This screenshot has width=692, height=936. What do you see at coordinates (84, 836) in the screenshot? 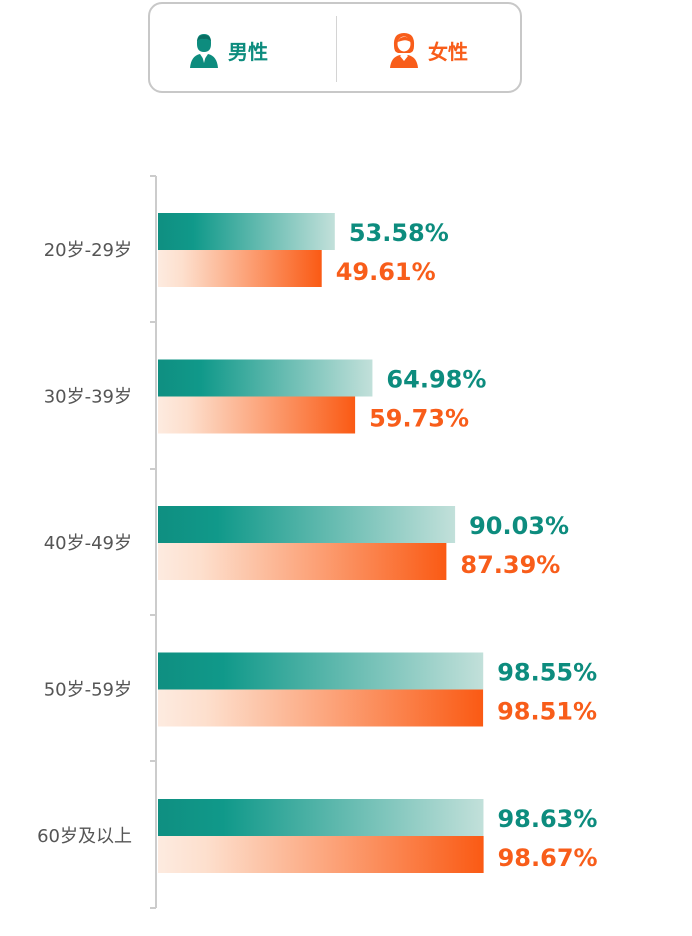
I see `category-label: 60岁及以上` at bounding box center [84, 836].